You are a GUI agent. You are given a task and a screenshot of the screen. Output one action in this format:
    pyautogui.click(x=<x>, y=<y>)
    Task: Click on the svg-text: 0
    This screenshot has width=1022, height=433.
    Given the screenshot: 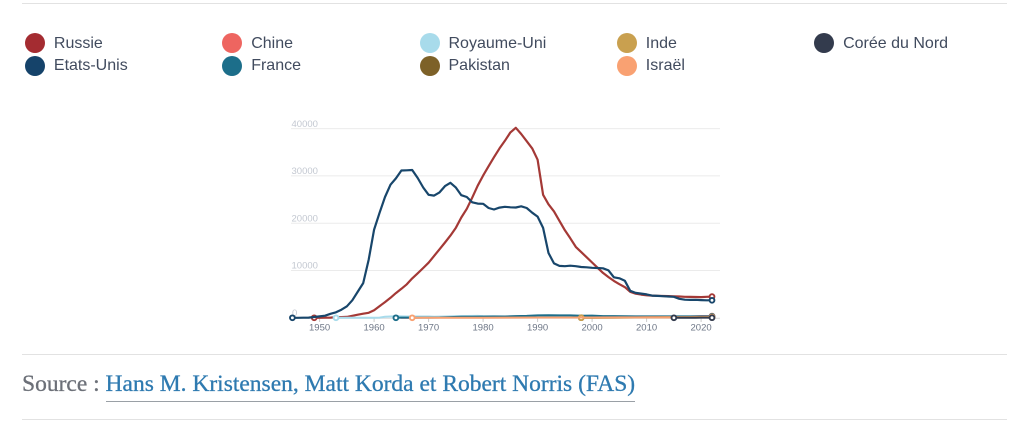 What is the action you would take?
    pyautogui.click(x=294, y=313)
    